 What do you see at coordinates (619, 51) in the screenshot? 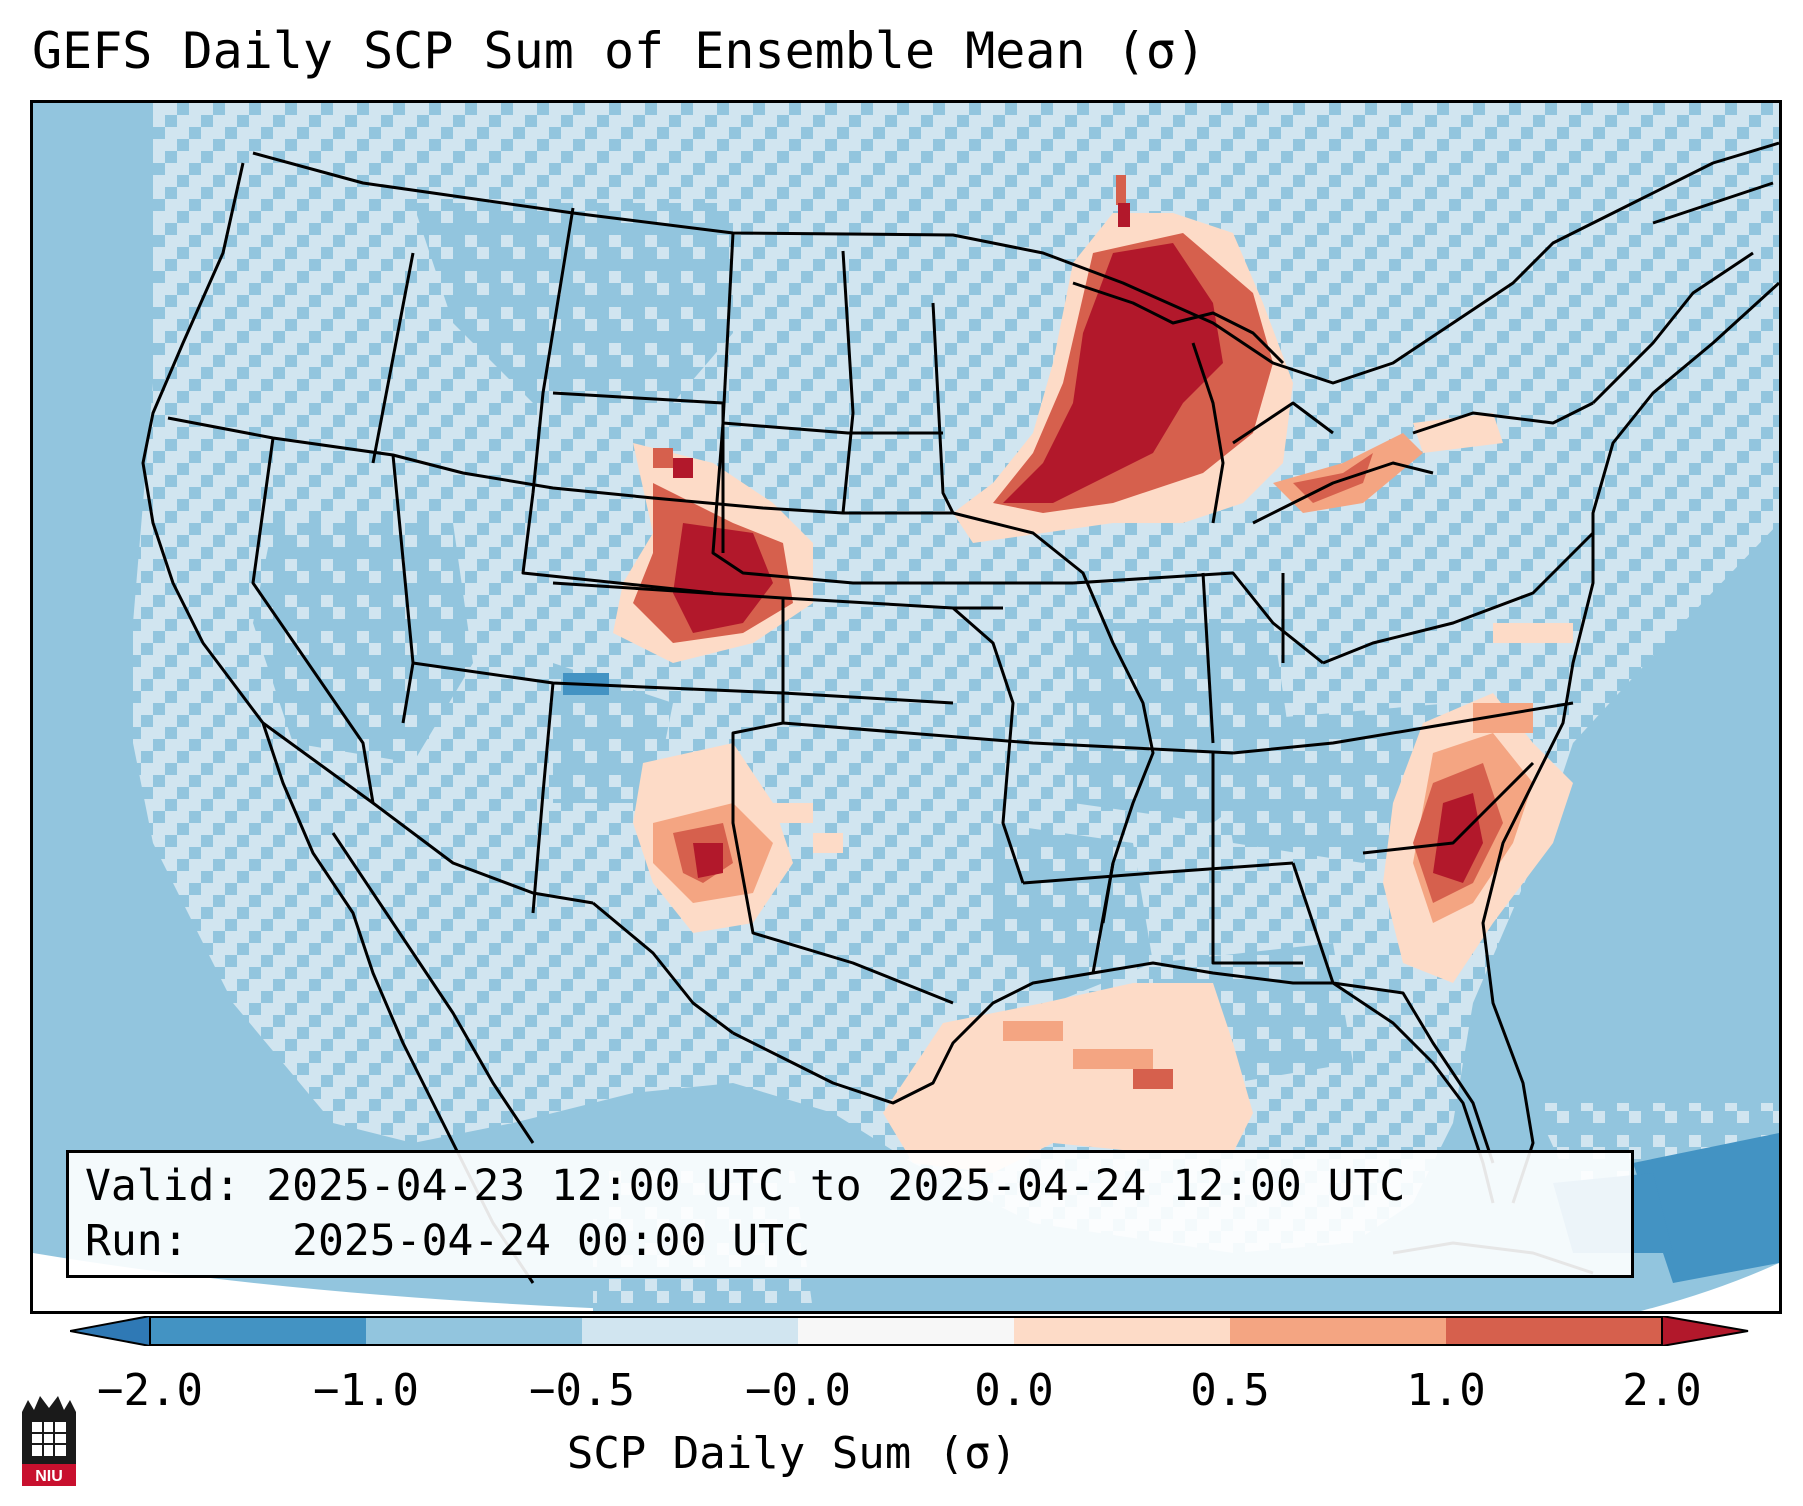
I see `chart-title: GEFS Daily SCP Sum of Ensemble Mean (σ)` at bounding box center [619, 51].